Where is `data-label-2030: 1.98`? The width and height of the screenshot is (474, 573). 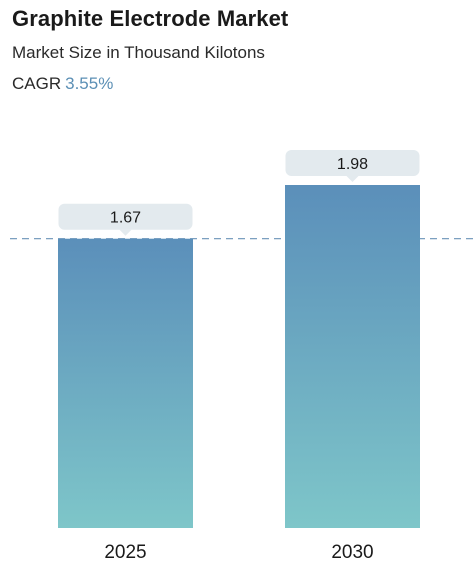
data-label-2030: 1.98 is located at coordinates (352, 164).